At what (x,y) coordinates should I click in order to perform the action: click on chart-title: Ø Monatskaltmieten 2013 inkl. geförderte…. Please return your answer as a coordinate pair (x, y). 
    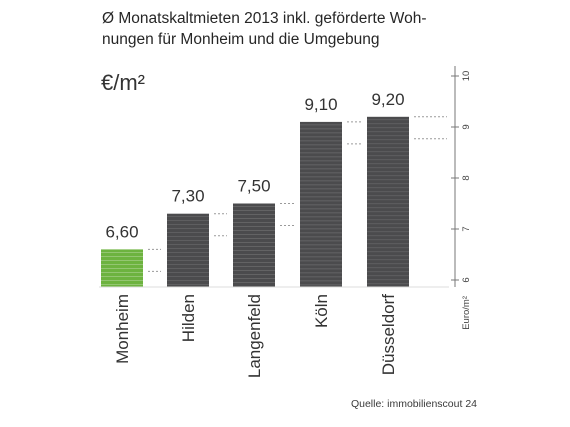
    Looking at the image, I should click on (272, 29).